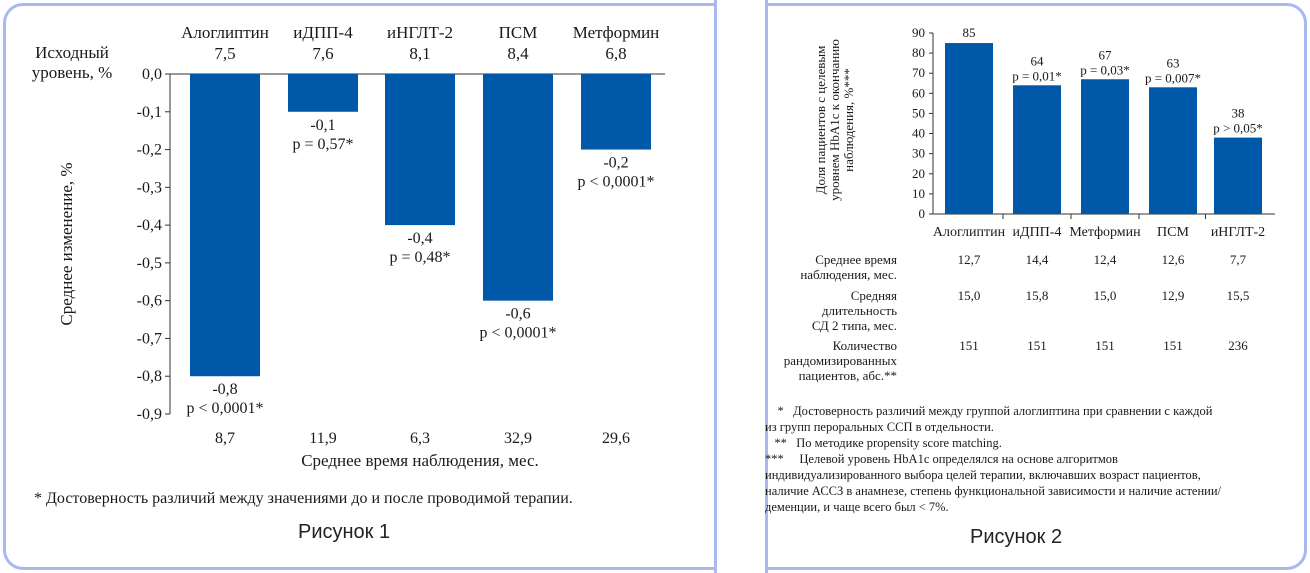 This screenshot has height=573, width=1310. Describe the element at coordinates (922, 213) in the screenshot. I see `y-tick-label: 0` at that location.